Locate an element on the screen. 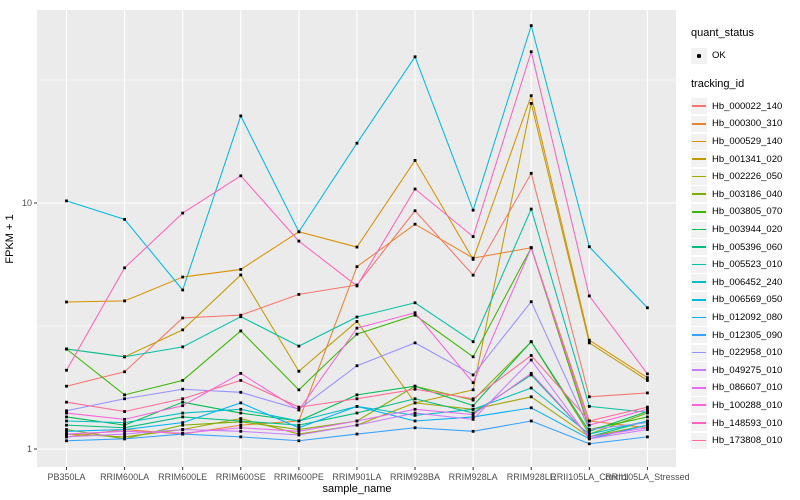 The height and width of the screenshot is (500, 800). x-tick-label: RRIM600LA is located at coordinates (124, 477).